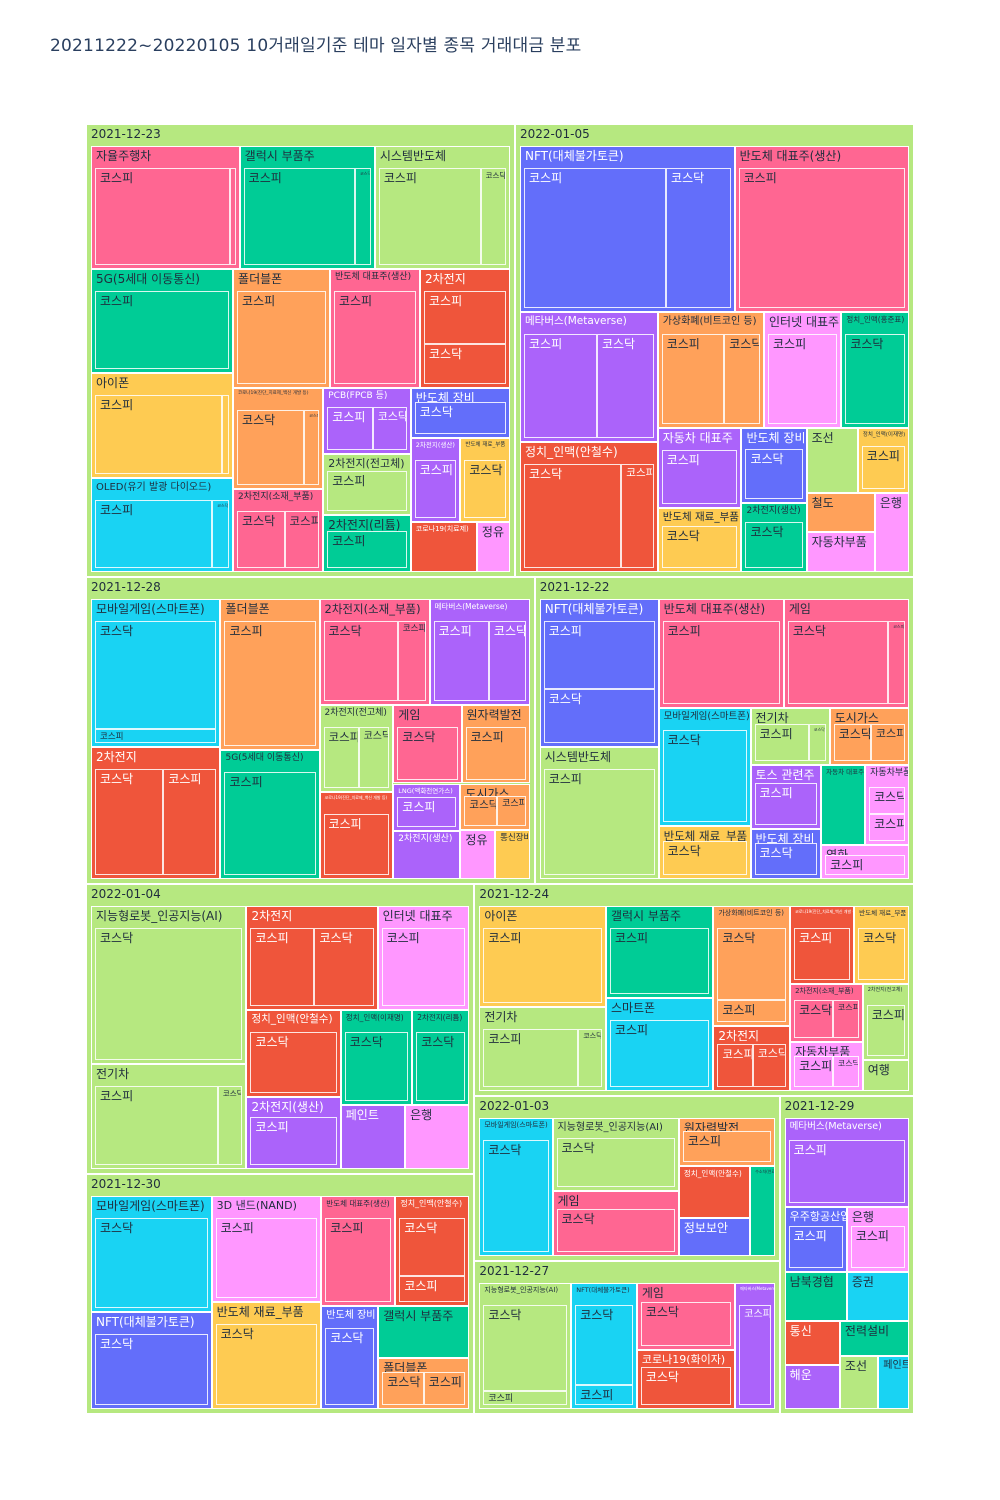 The image size is (1000, 1500). Describe the element at coordinates (832, 460) in the screenshot. I see `theme-조선: 조선` at that location.